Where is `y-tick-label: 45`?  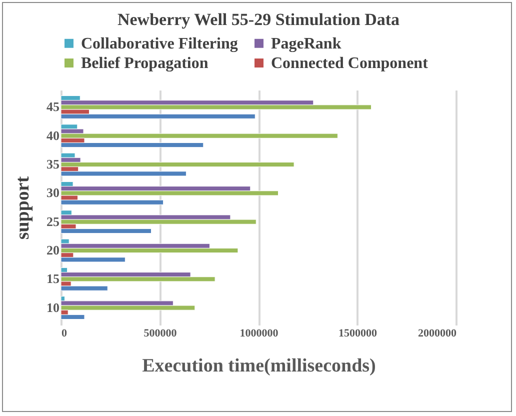
y-tick-label: 45 is located at coordinates (53, 106).